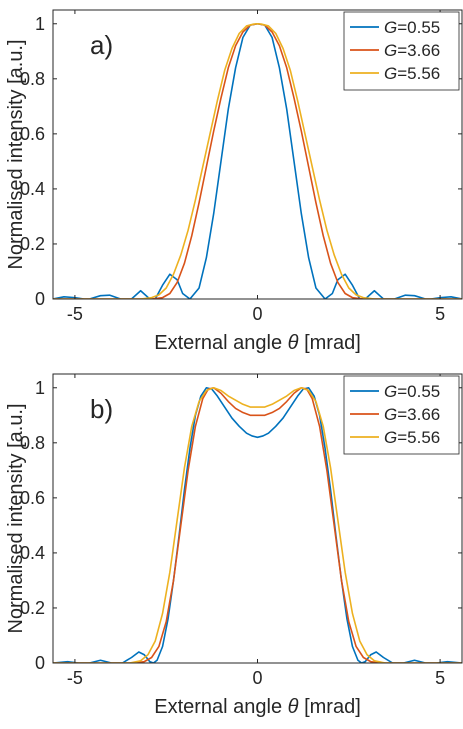 This screenshot has height=729, width=463. I want to click on panel-label: a), so click(101, 45).